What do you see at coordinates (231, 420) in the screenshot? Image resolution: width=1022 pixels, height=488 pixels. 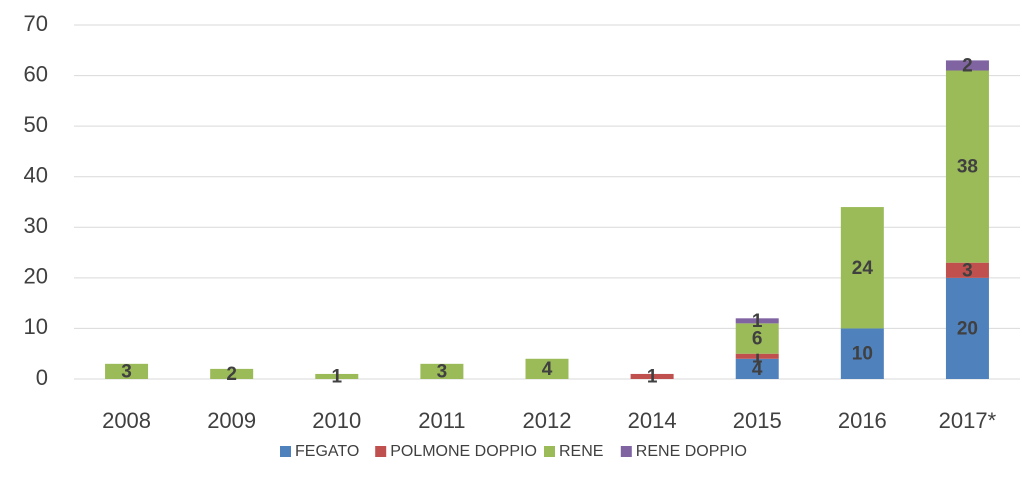 I see `x-tick-label: 2009` at bounding box center [231, 420].